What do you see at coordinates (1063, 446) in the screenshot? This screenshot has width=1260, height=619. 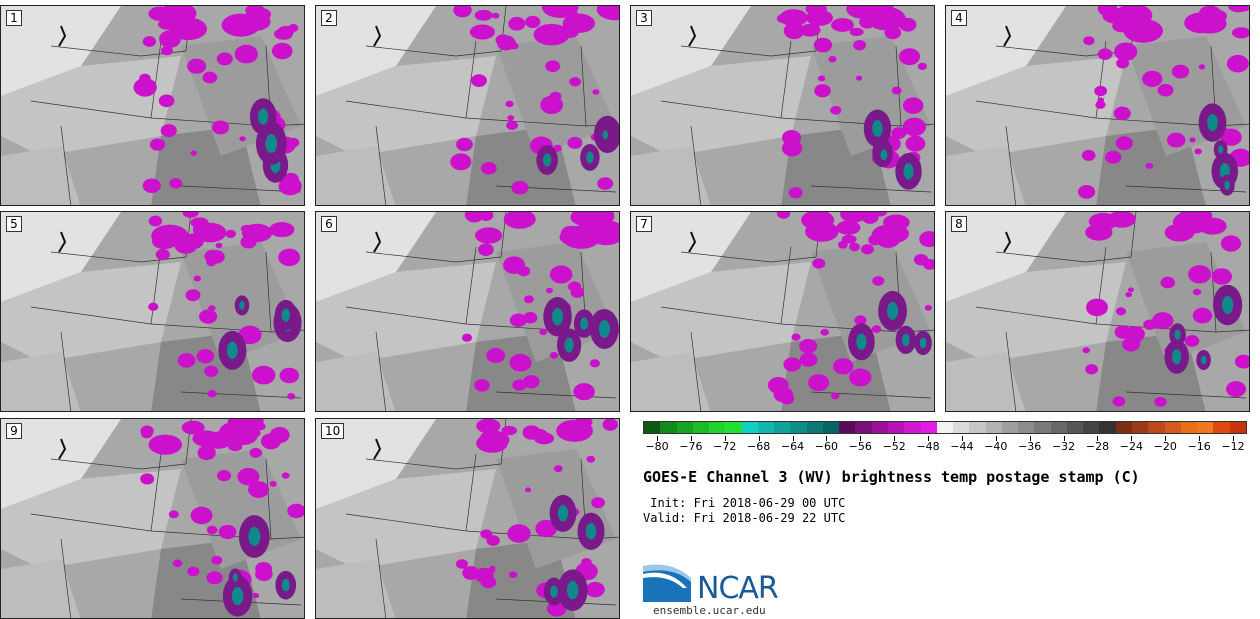 I see `colorbar-tick-label: −32` at bounding box center [1063, 446].